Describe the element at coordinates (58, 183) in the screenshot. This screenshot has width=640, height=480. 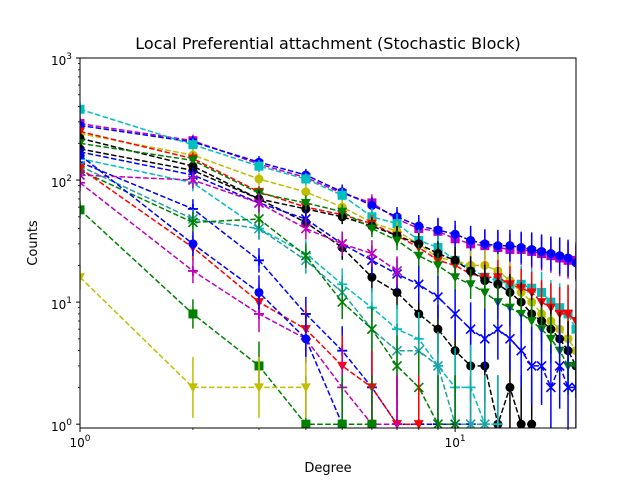
I see `y-tick-label-base-2: 10` at that location.